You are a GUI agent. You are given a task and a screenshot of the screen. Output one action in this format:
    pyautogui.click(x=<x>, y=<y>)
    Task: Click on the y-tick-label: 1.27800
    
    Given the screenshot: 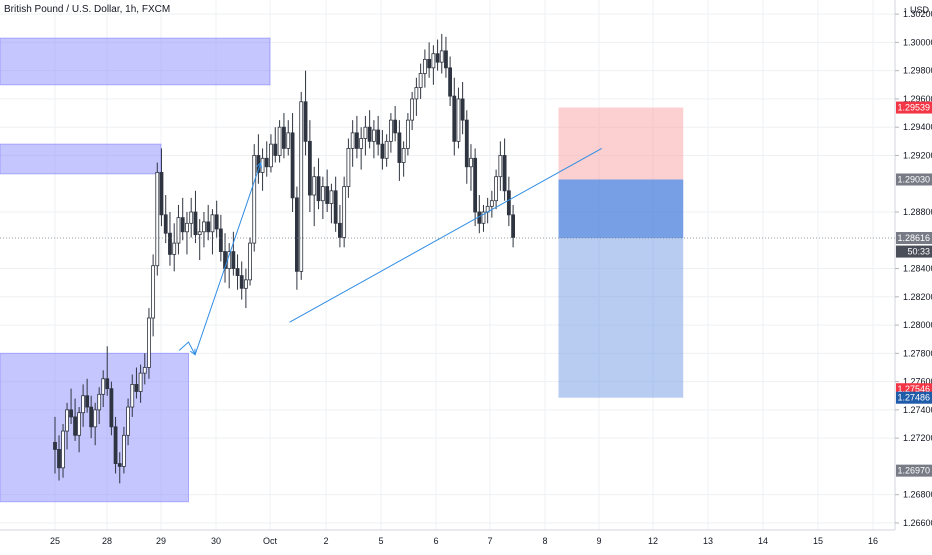 What is the action you would take?
    pyautogui.click(x=917, y=353)
    